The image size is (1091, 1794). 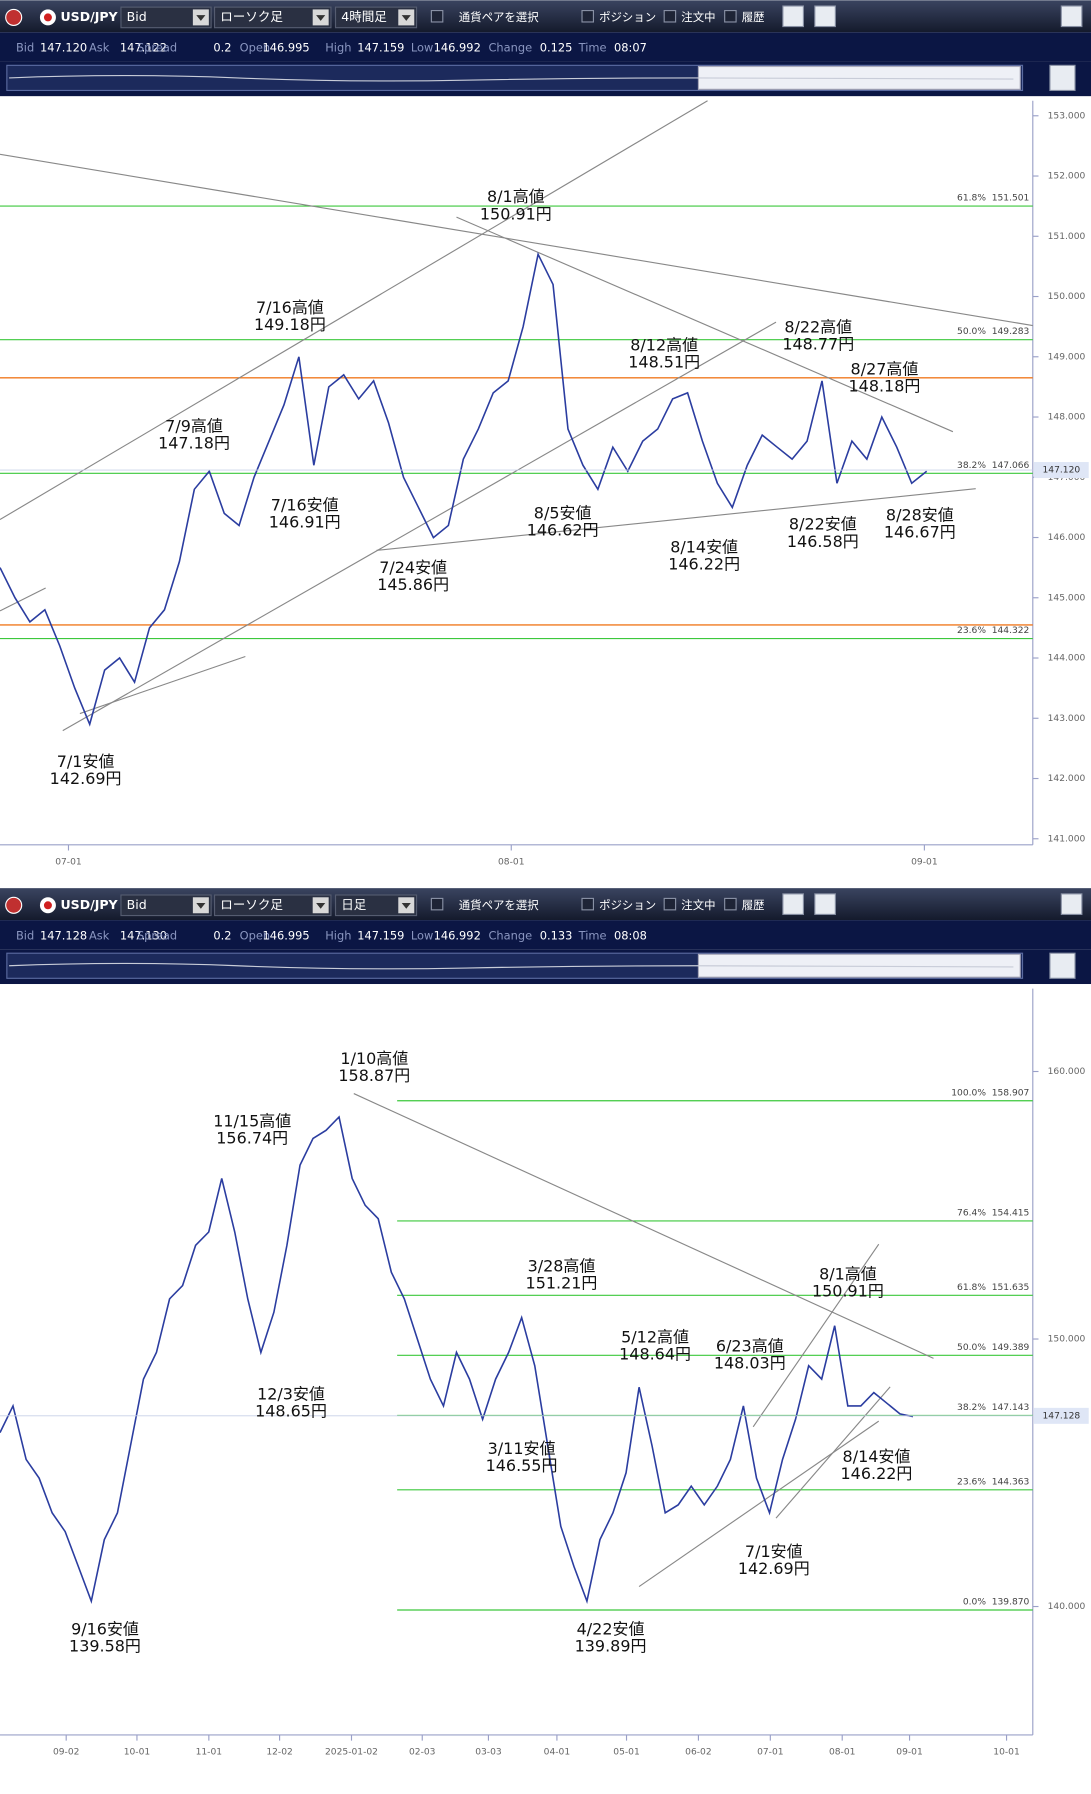 I want to click on x-tick-label: 03-03, so click(x=488, y=1753).